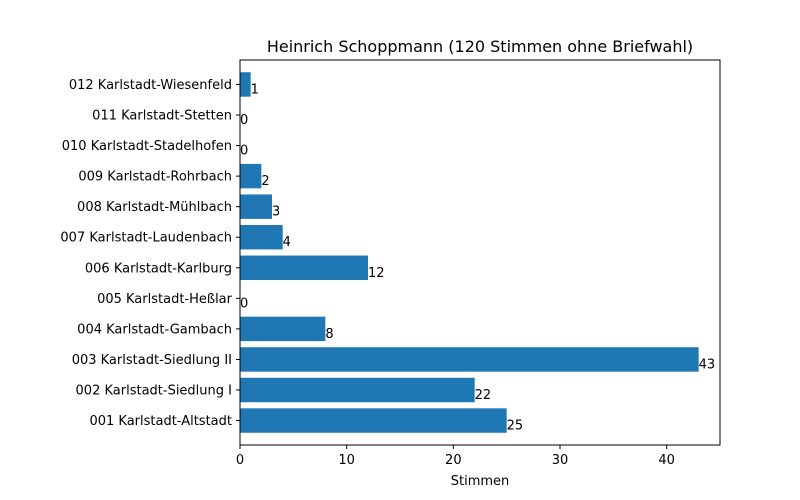 This screenshot has width=800, height=500. Describe the element at coordinates (160, 421) in the screenshot. I see `y-tick-label: 001 Karlstadt-Altstadt` at that location.